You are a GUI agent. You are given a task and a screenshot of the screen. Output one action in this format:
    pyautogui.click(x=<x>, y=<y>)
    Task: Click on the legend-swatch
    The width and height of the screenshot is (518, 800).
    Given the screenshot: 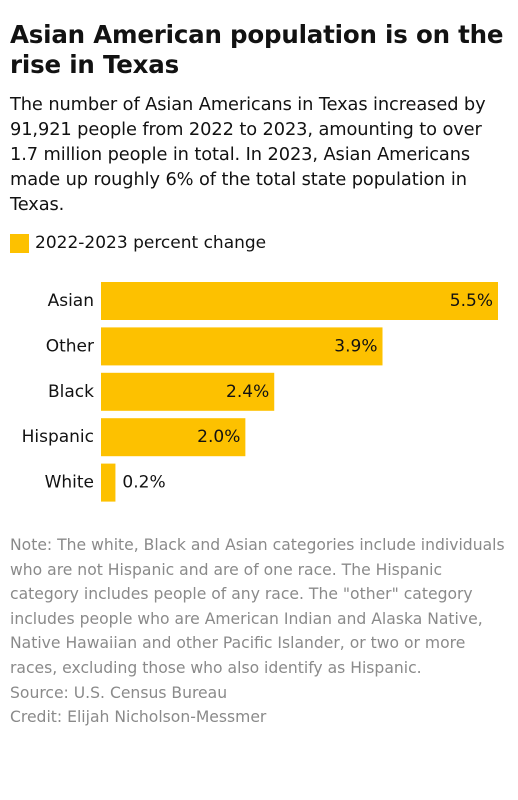 What is the action you would take?
    pyautogui.click(x=19, y=243)
    